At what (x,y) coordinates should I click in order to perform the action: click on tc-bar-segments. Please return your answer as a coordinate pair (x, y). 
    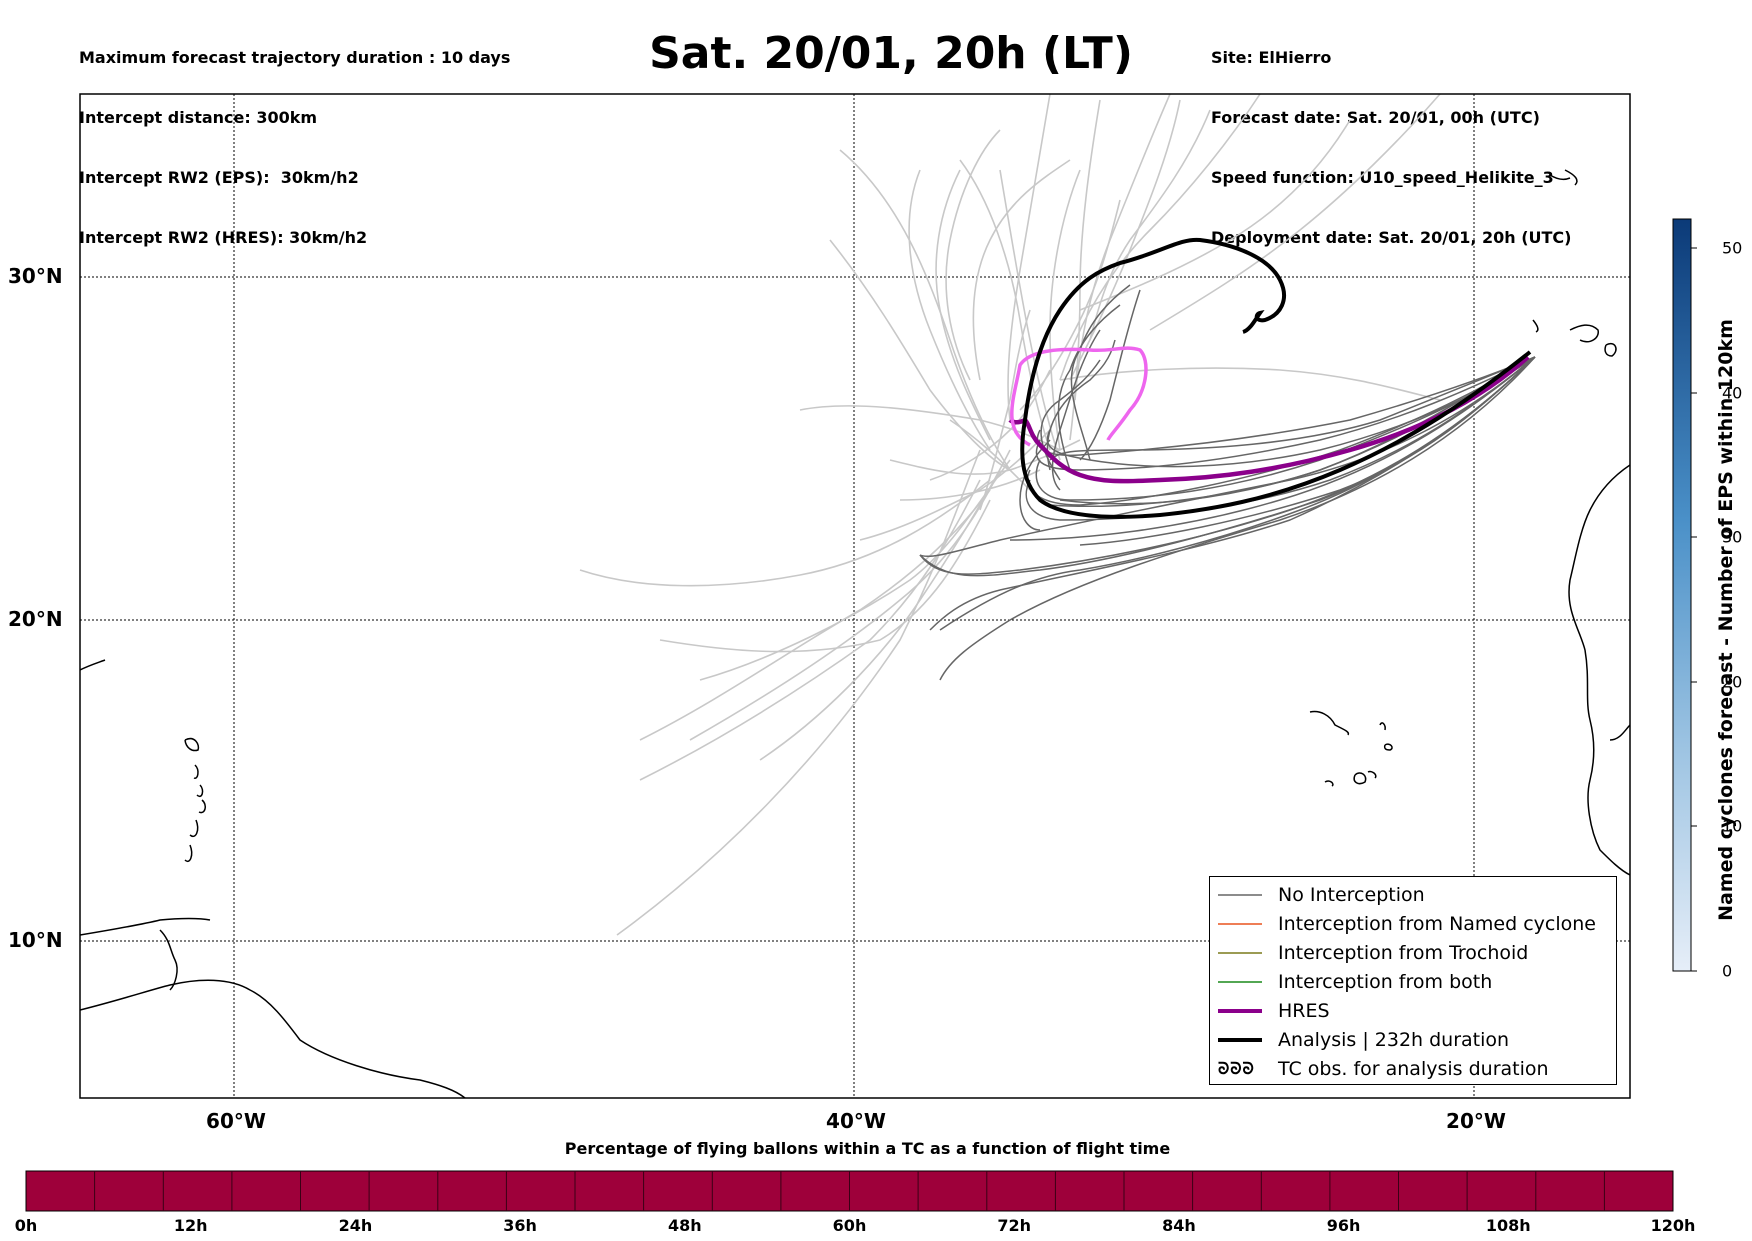
    Looking at the image, I should click on (849, 1191).